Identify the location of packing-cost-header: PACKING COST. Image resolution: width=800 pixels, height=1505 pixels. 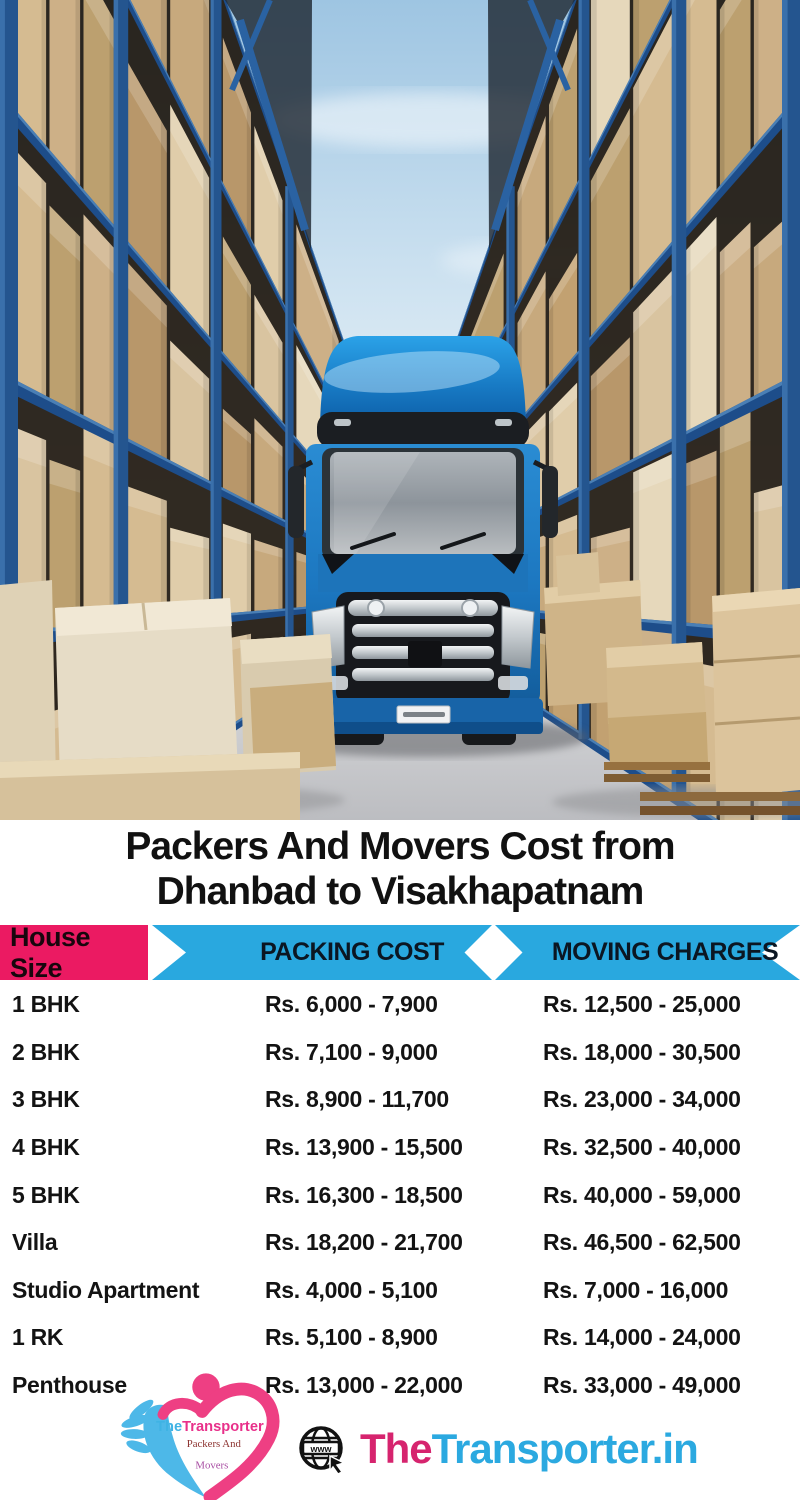
(352, 952).